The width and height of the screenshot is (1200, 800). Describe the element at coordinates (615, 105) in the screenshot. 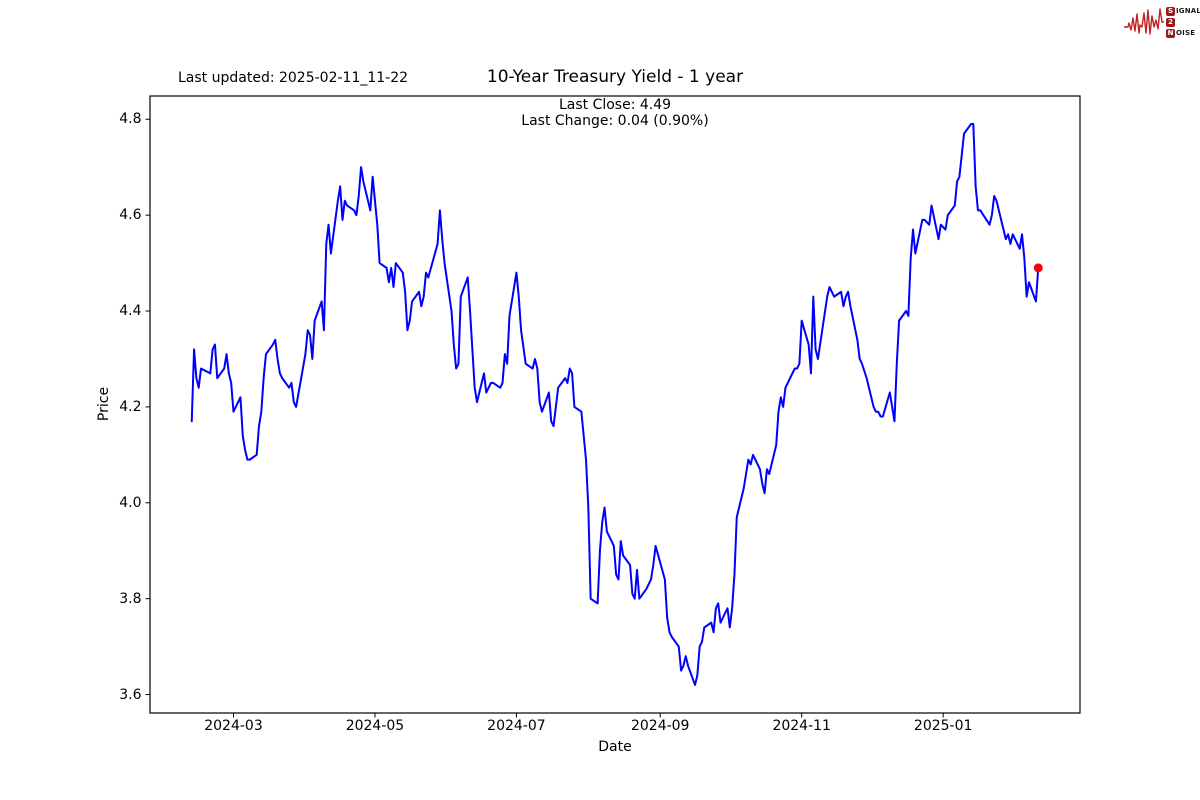

I see `annotation-last-close: Last Close: 4.49` at that location.